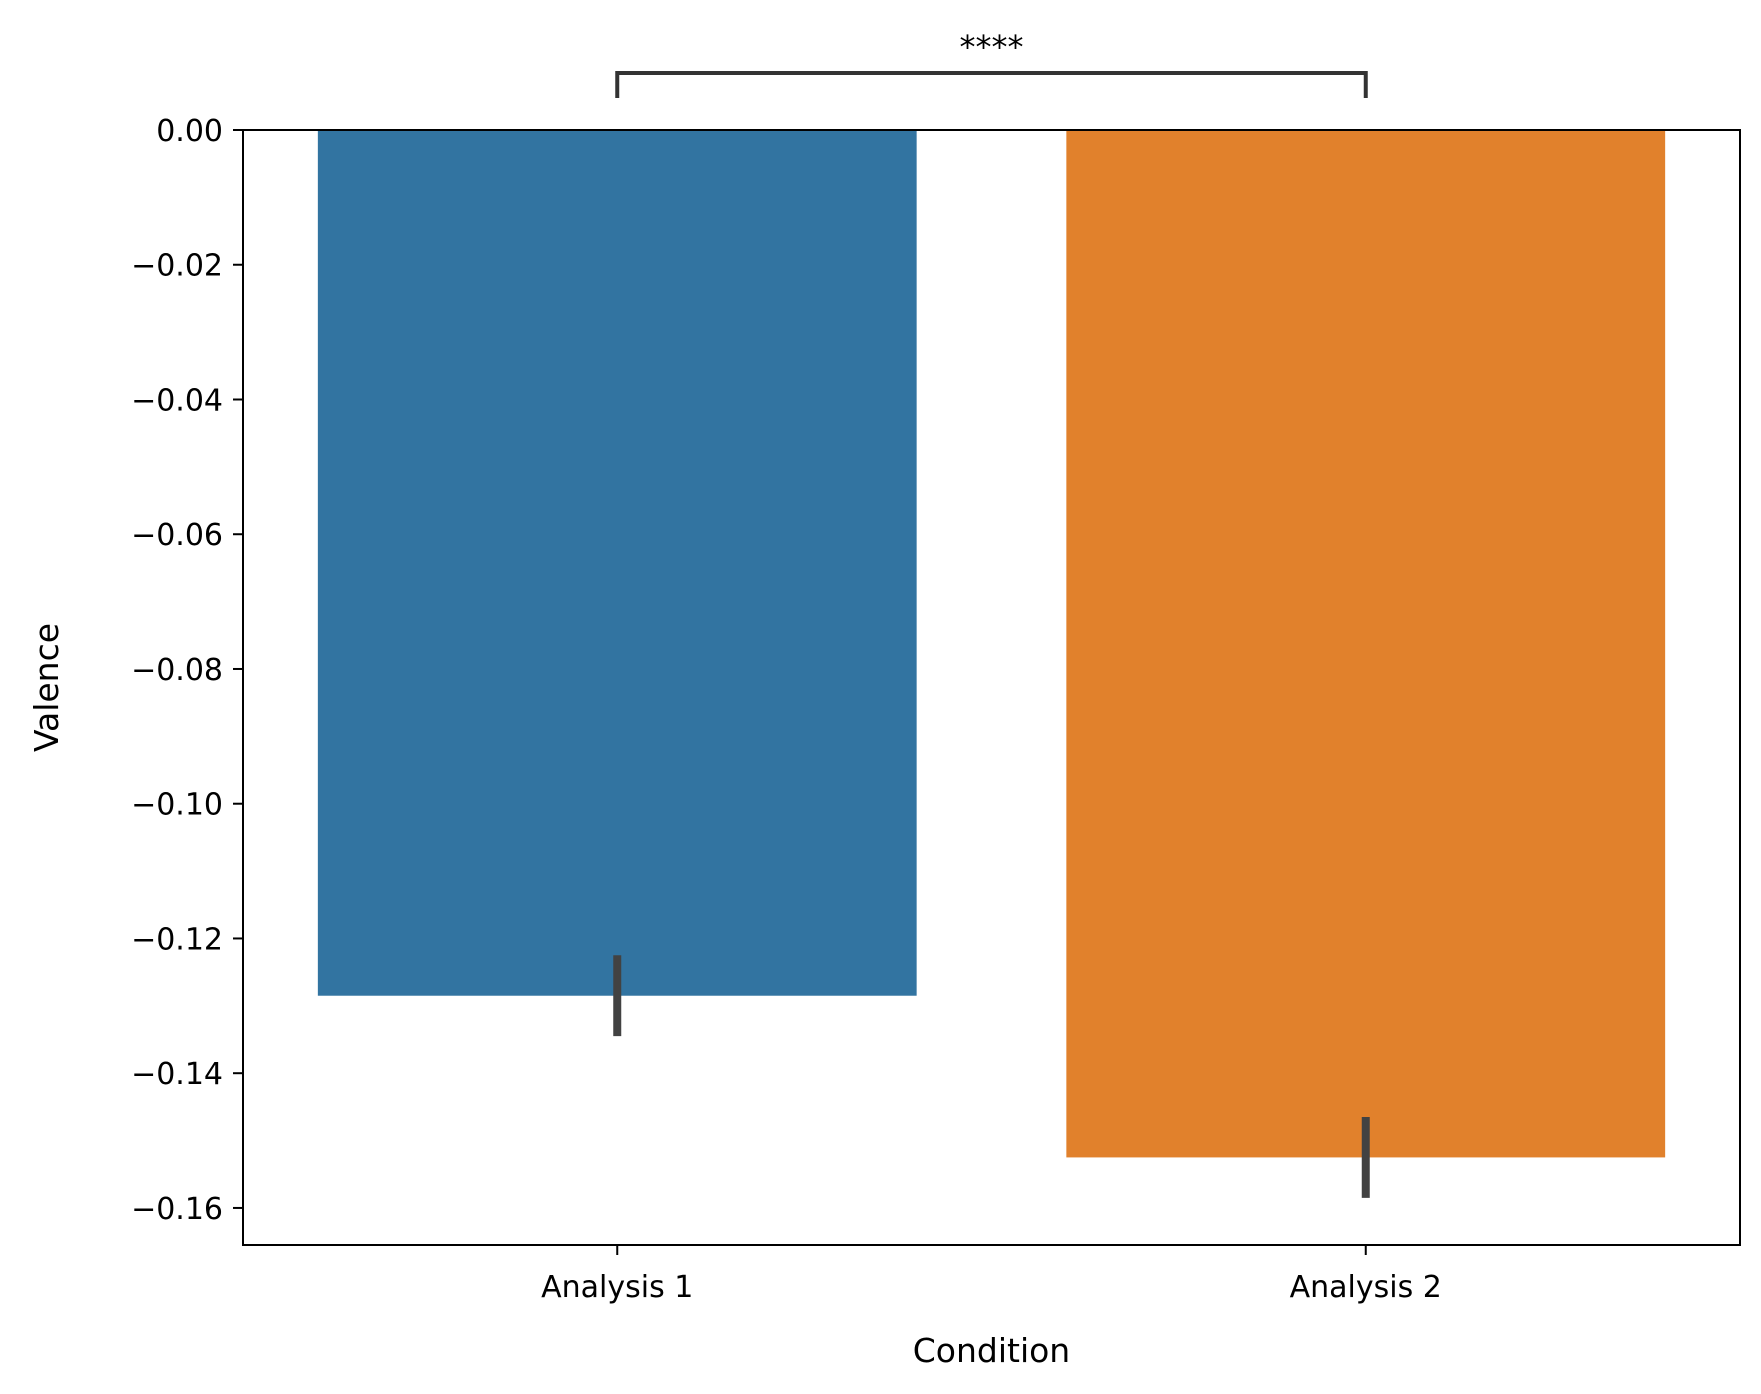  Describe the element at coordinates (617, 1287) in the screenshot. I see `x-tick-label: Analysis 1` at that location.